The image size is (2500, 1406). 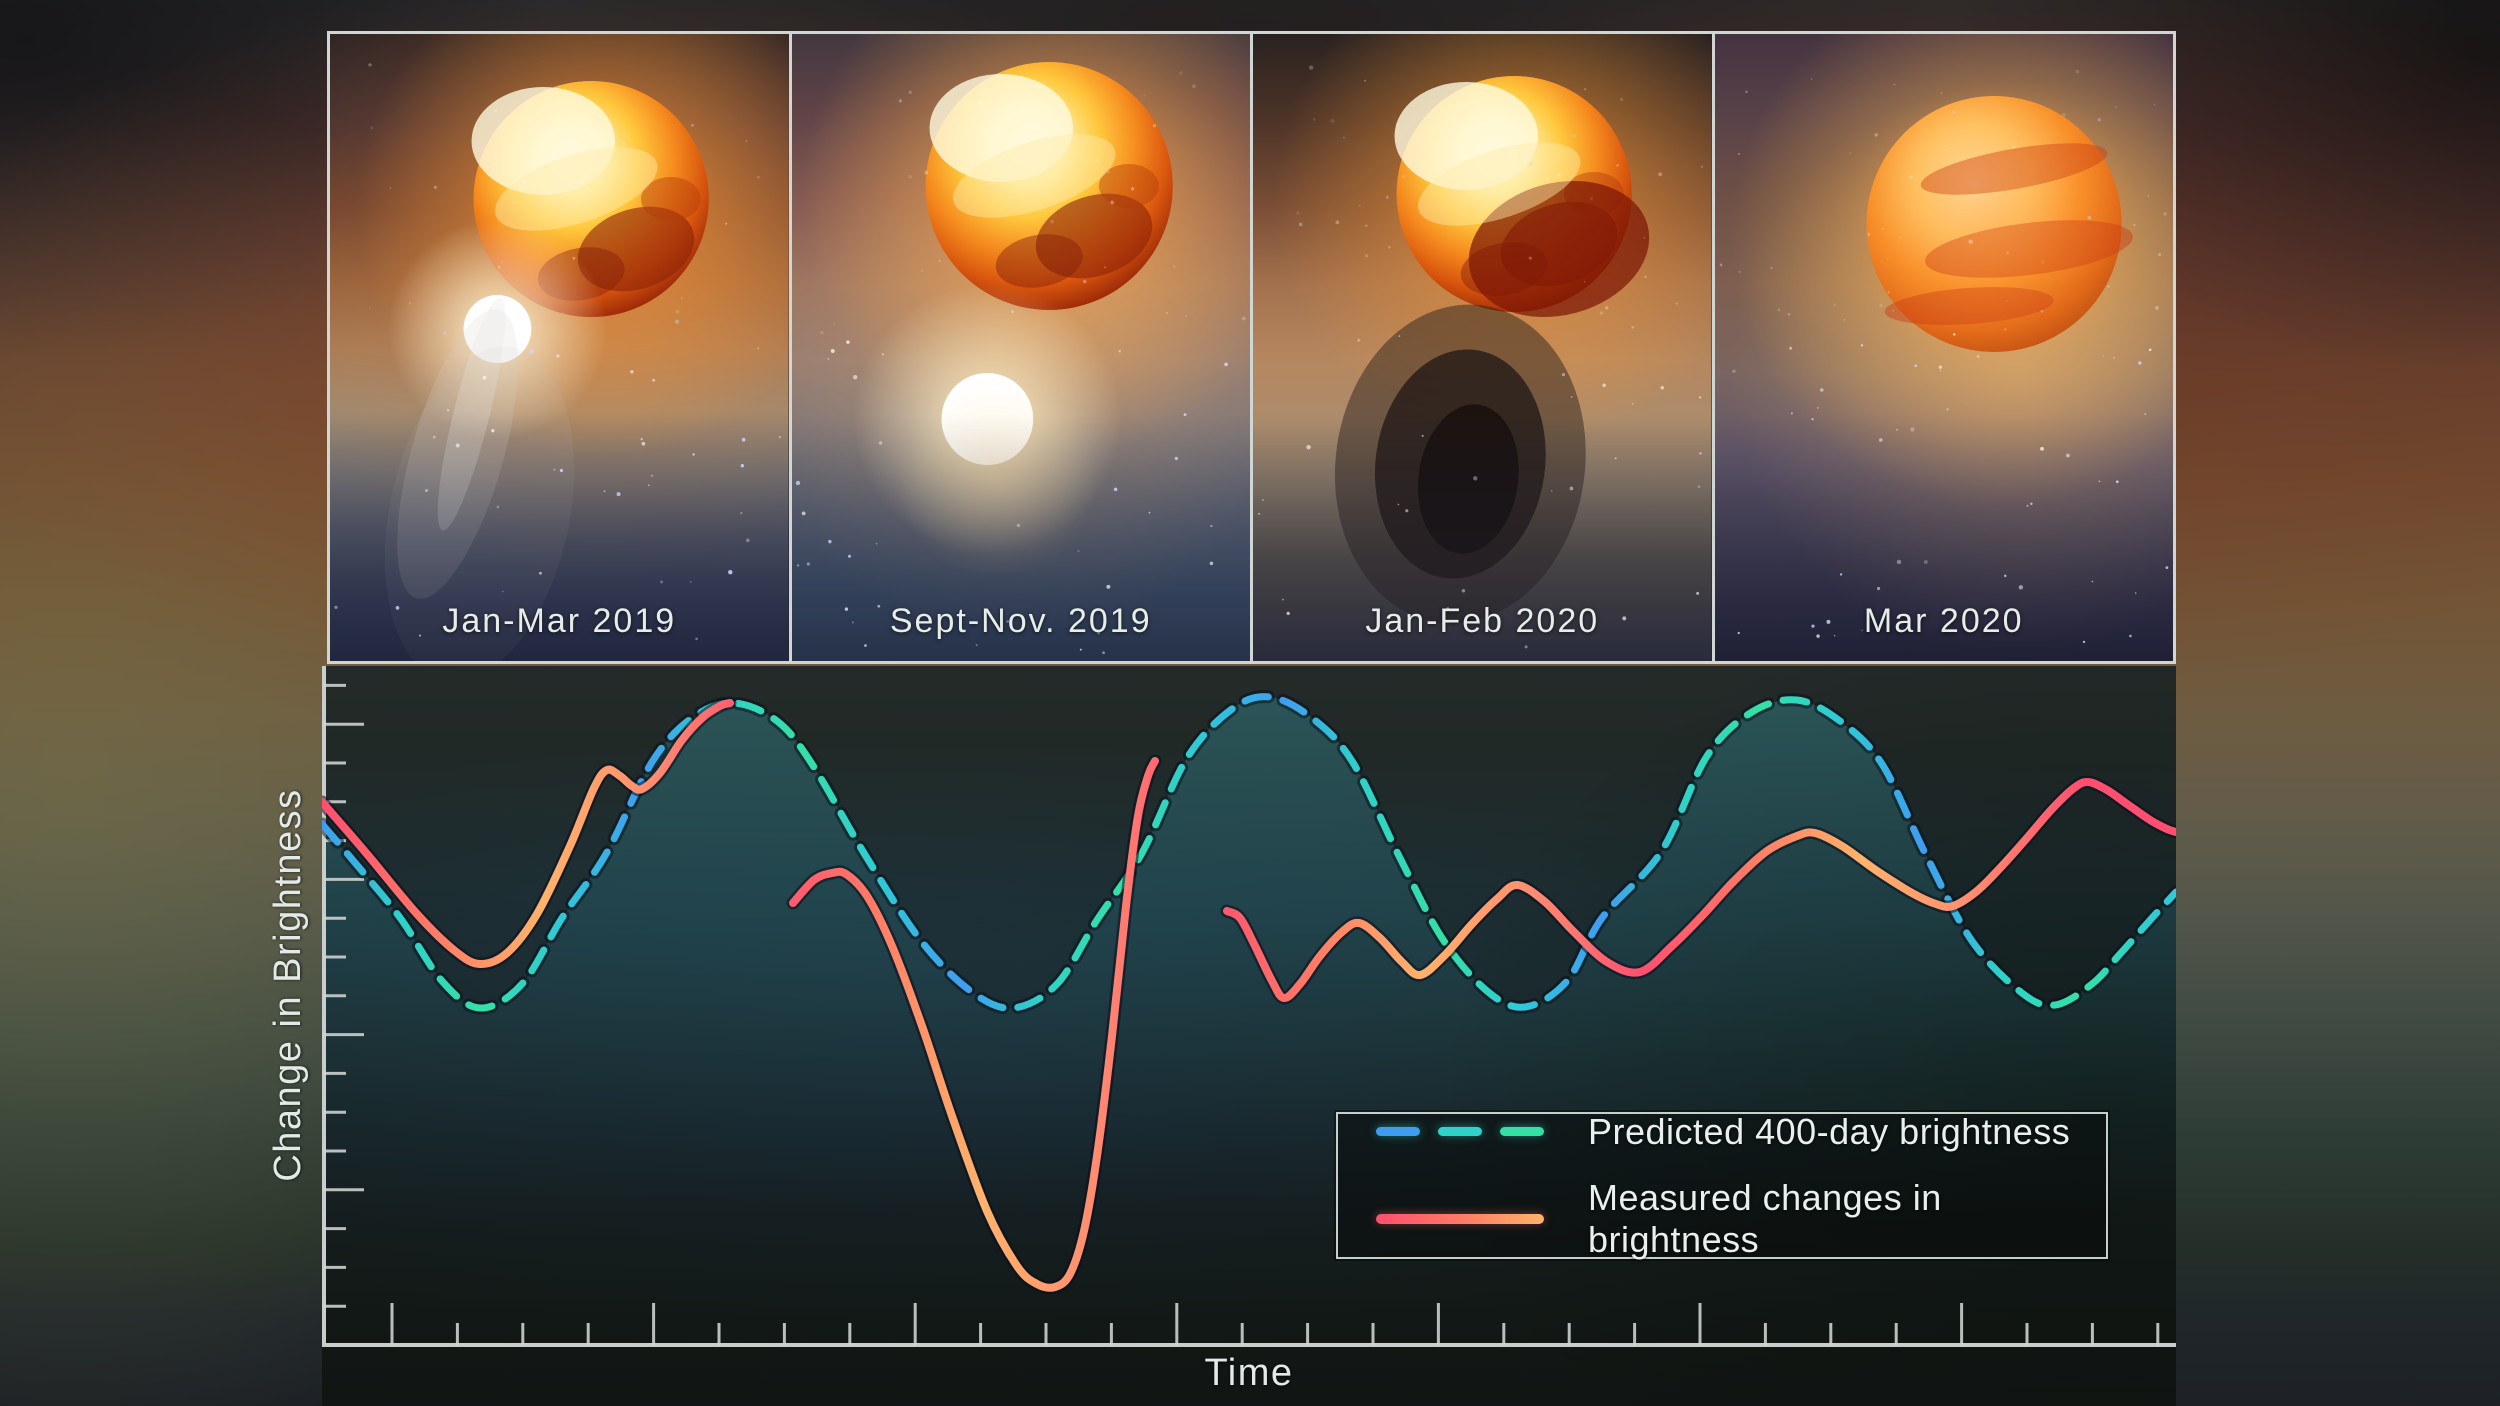 I want to click on panel-jan-feb-2020: Jan-Feb 2020, so click(x=1482, y=347).